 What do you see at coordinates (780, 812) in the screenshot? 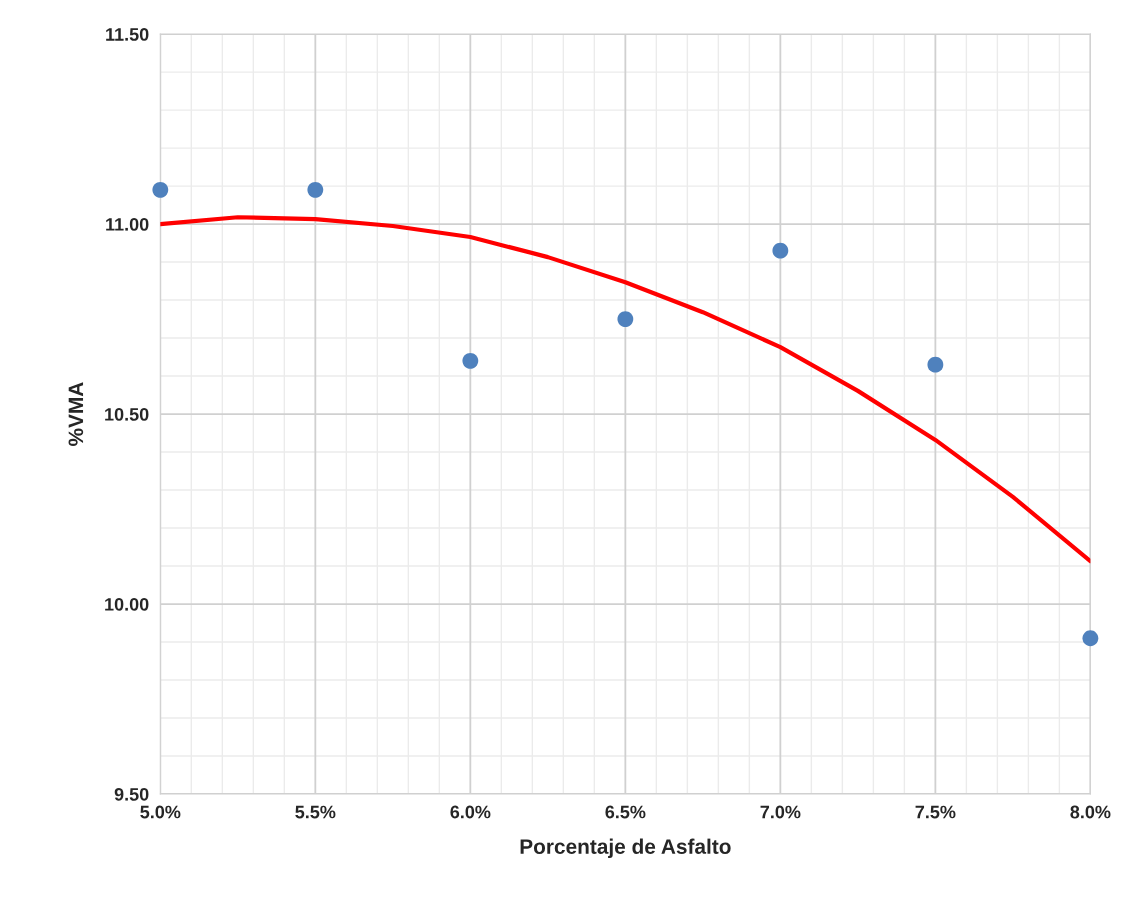
I see `x-tick-label: 7.0%` at bounding box center [780, 812].